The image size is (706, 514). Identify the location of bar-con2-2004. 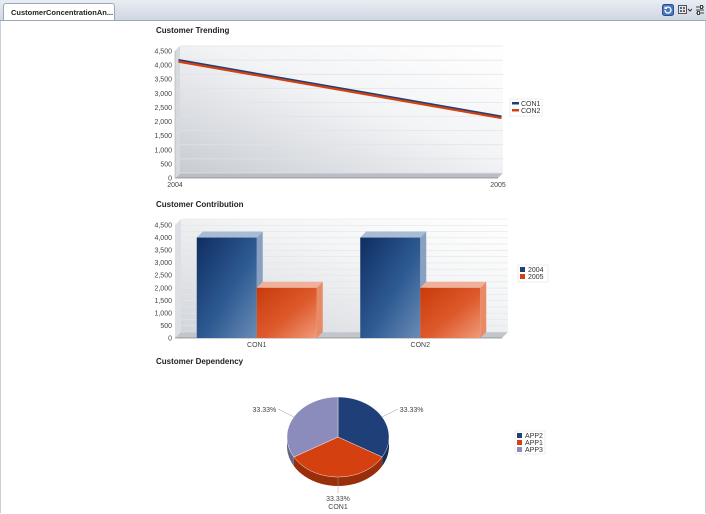
(390, 287).